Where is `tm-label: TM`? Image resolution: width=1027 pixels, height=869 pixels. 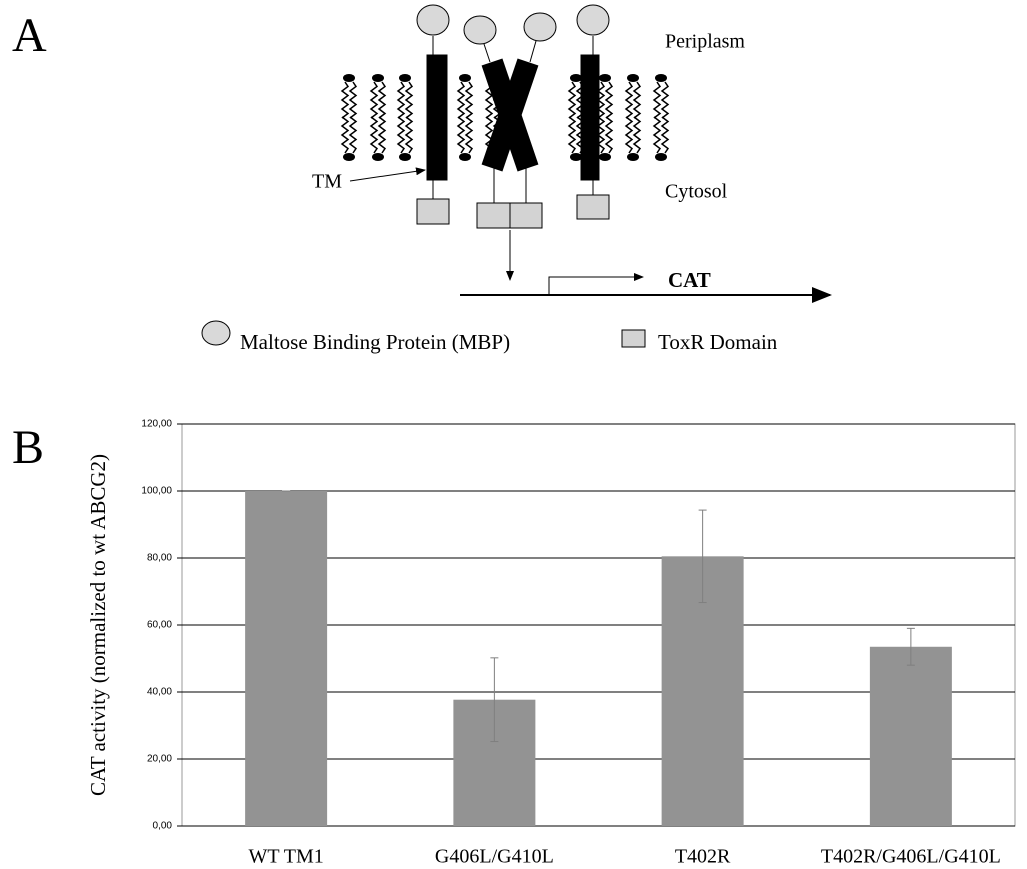
tm-label: TM is located at coordinates (327, 182).